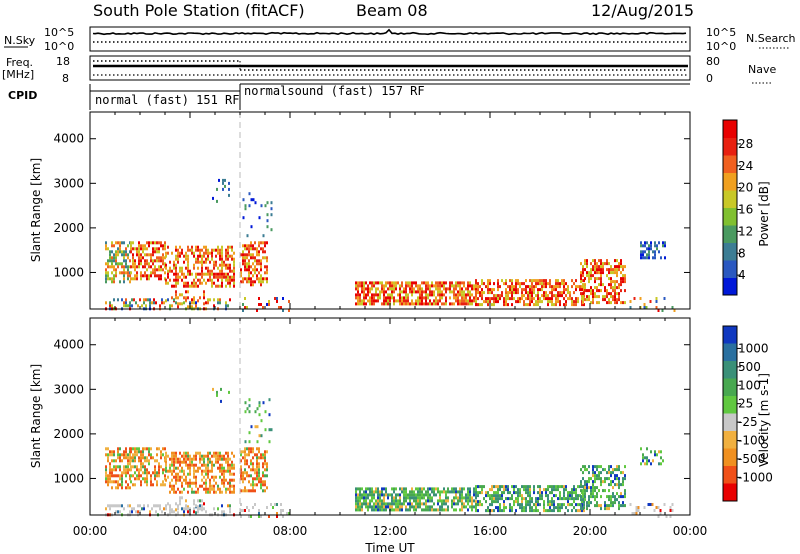 This screenshot has width=800, height=554. Describe the element at coordinates (721, 46) in the screenshot. I see `nsearch-tick-bottom: 10^0` at that location.